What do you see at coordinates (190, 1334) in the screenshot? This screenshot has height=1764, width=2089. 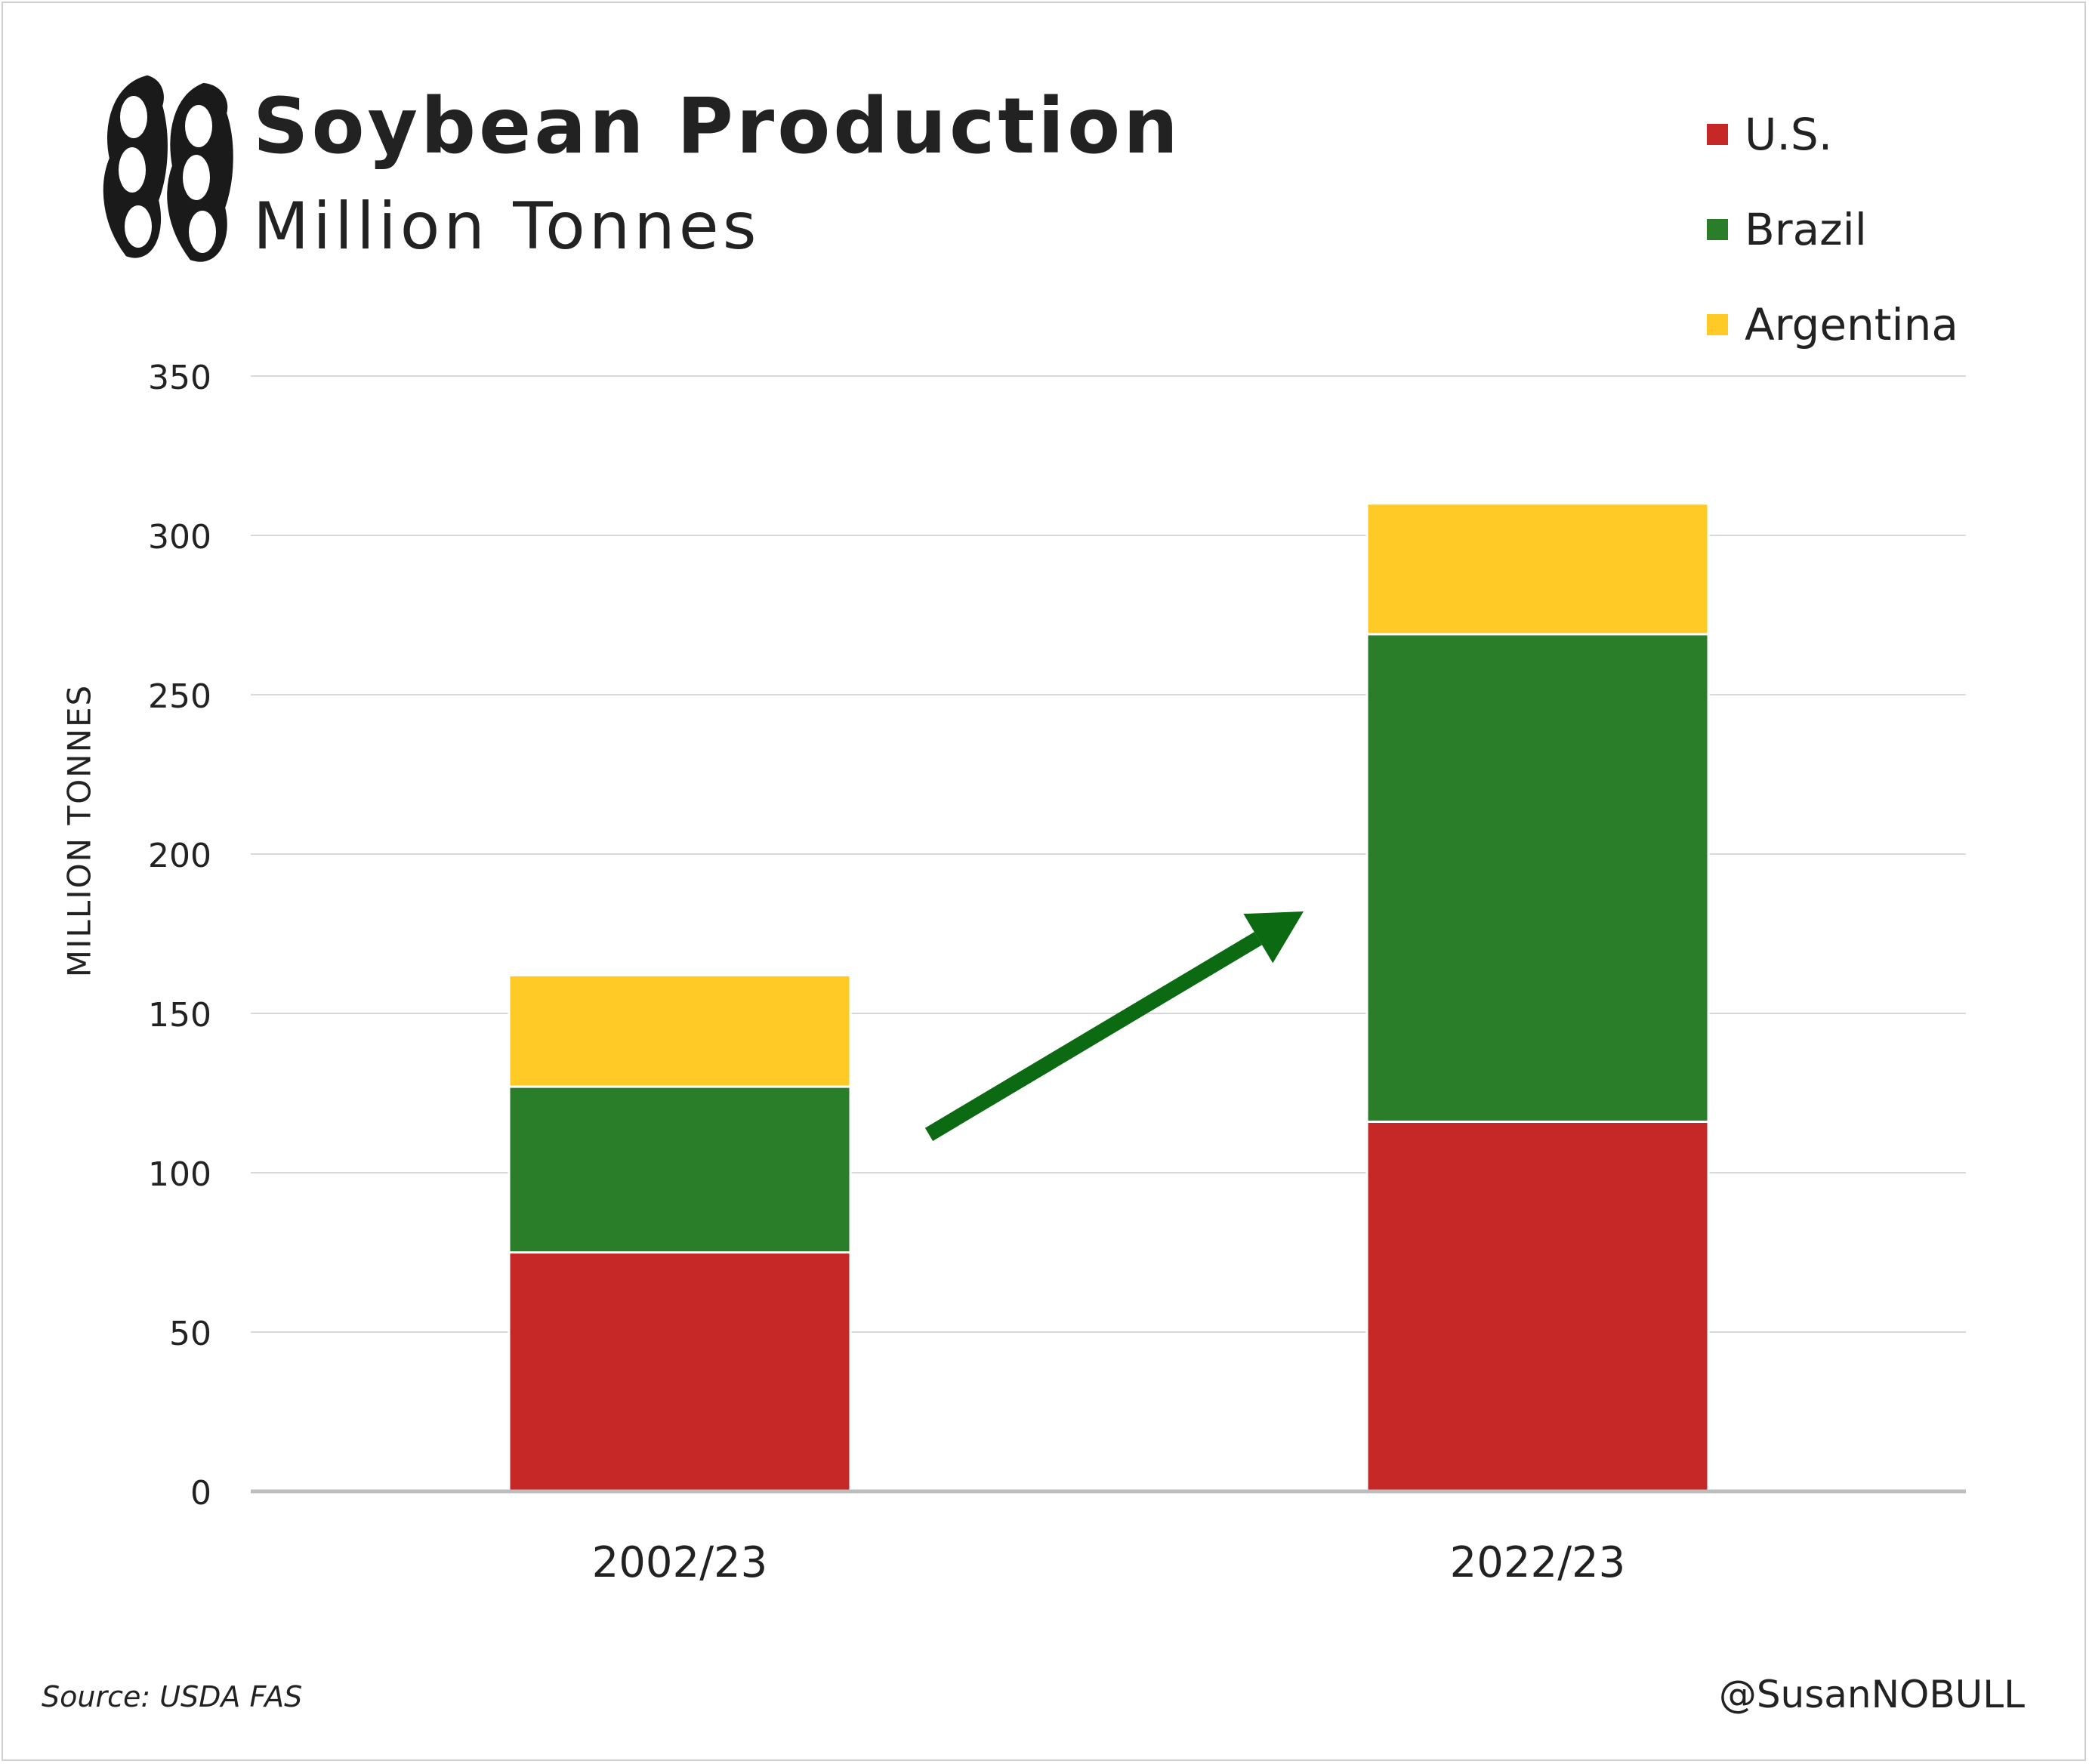 I see `y-tick-label: 50` at bounding box center [190, 1334].